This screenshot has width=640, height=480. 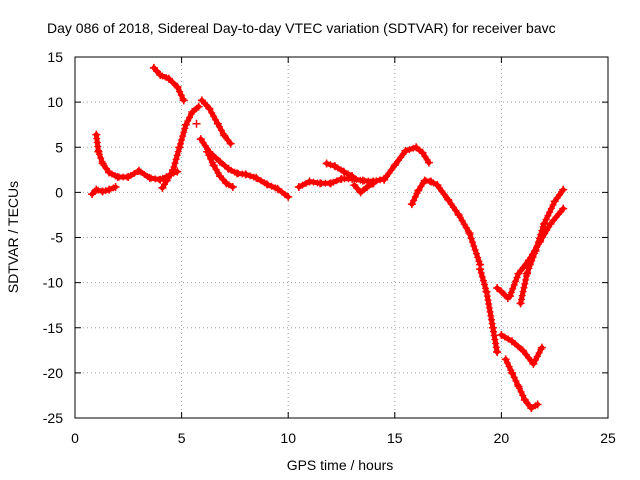 What do you see at coordinates (53, 418) in the screenshot?
I see `y-tick-label: -25` at bounding box center [53, 418].